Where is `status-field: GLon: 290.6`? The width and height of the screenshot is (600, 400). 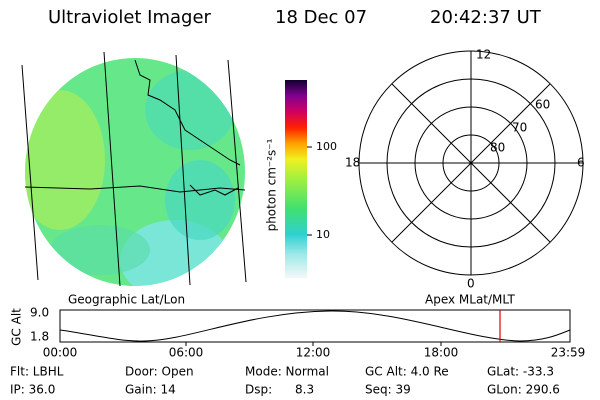
status-field: GLon: 290.6 is located at coordinates (523, 390).